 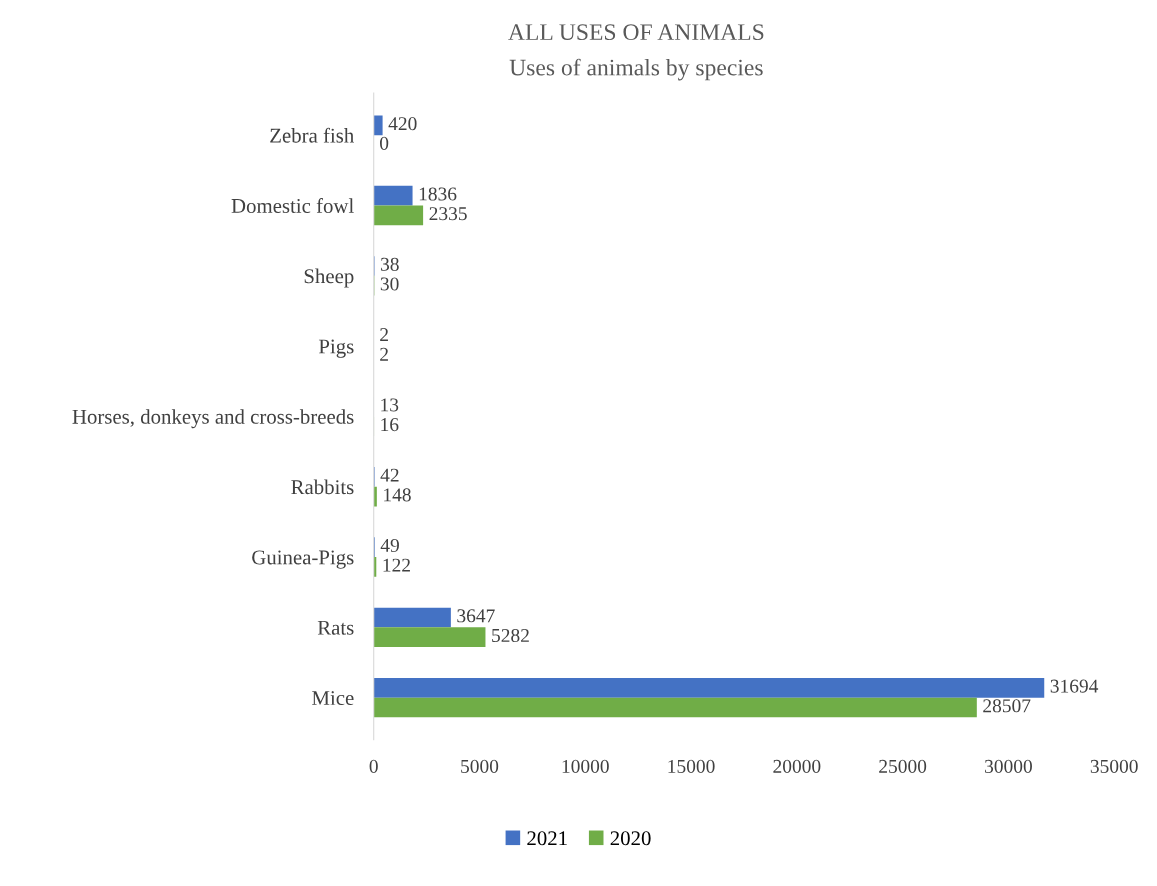 I want to click on data-label: 16, so click(x=390, y=425).